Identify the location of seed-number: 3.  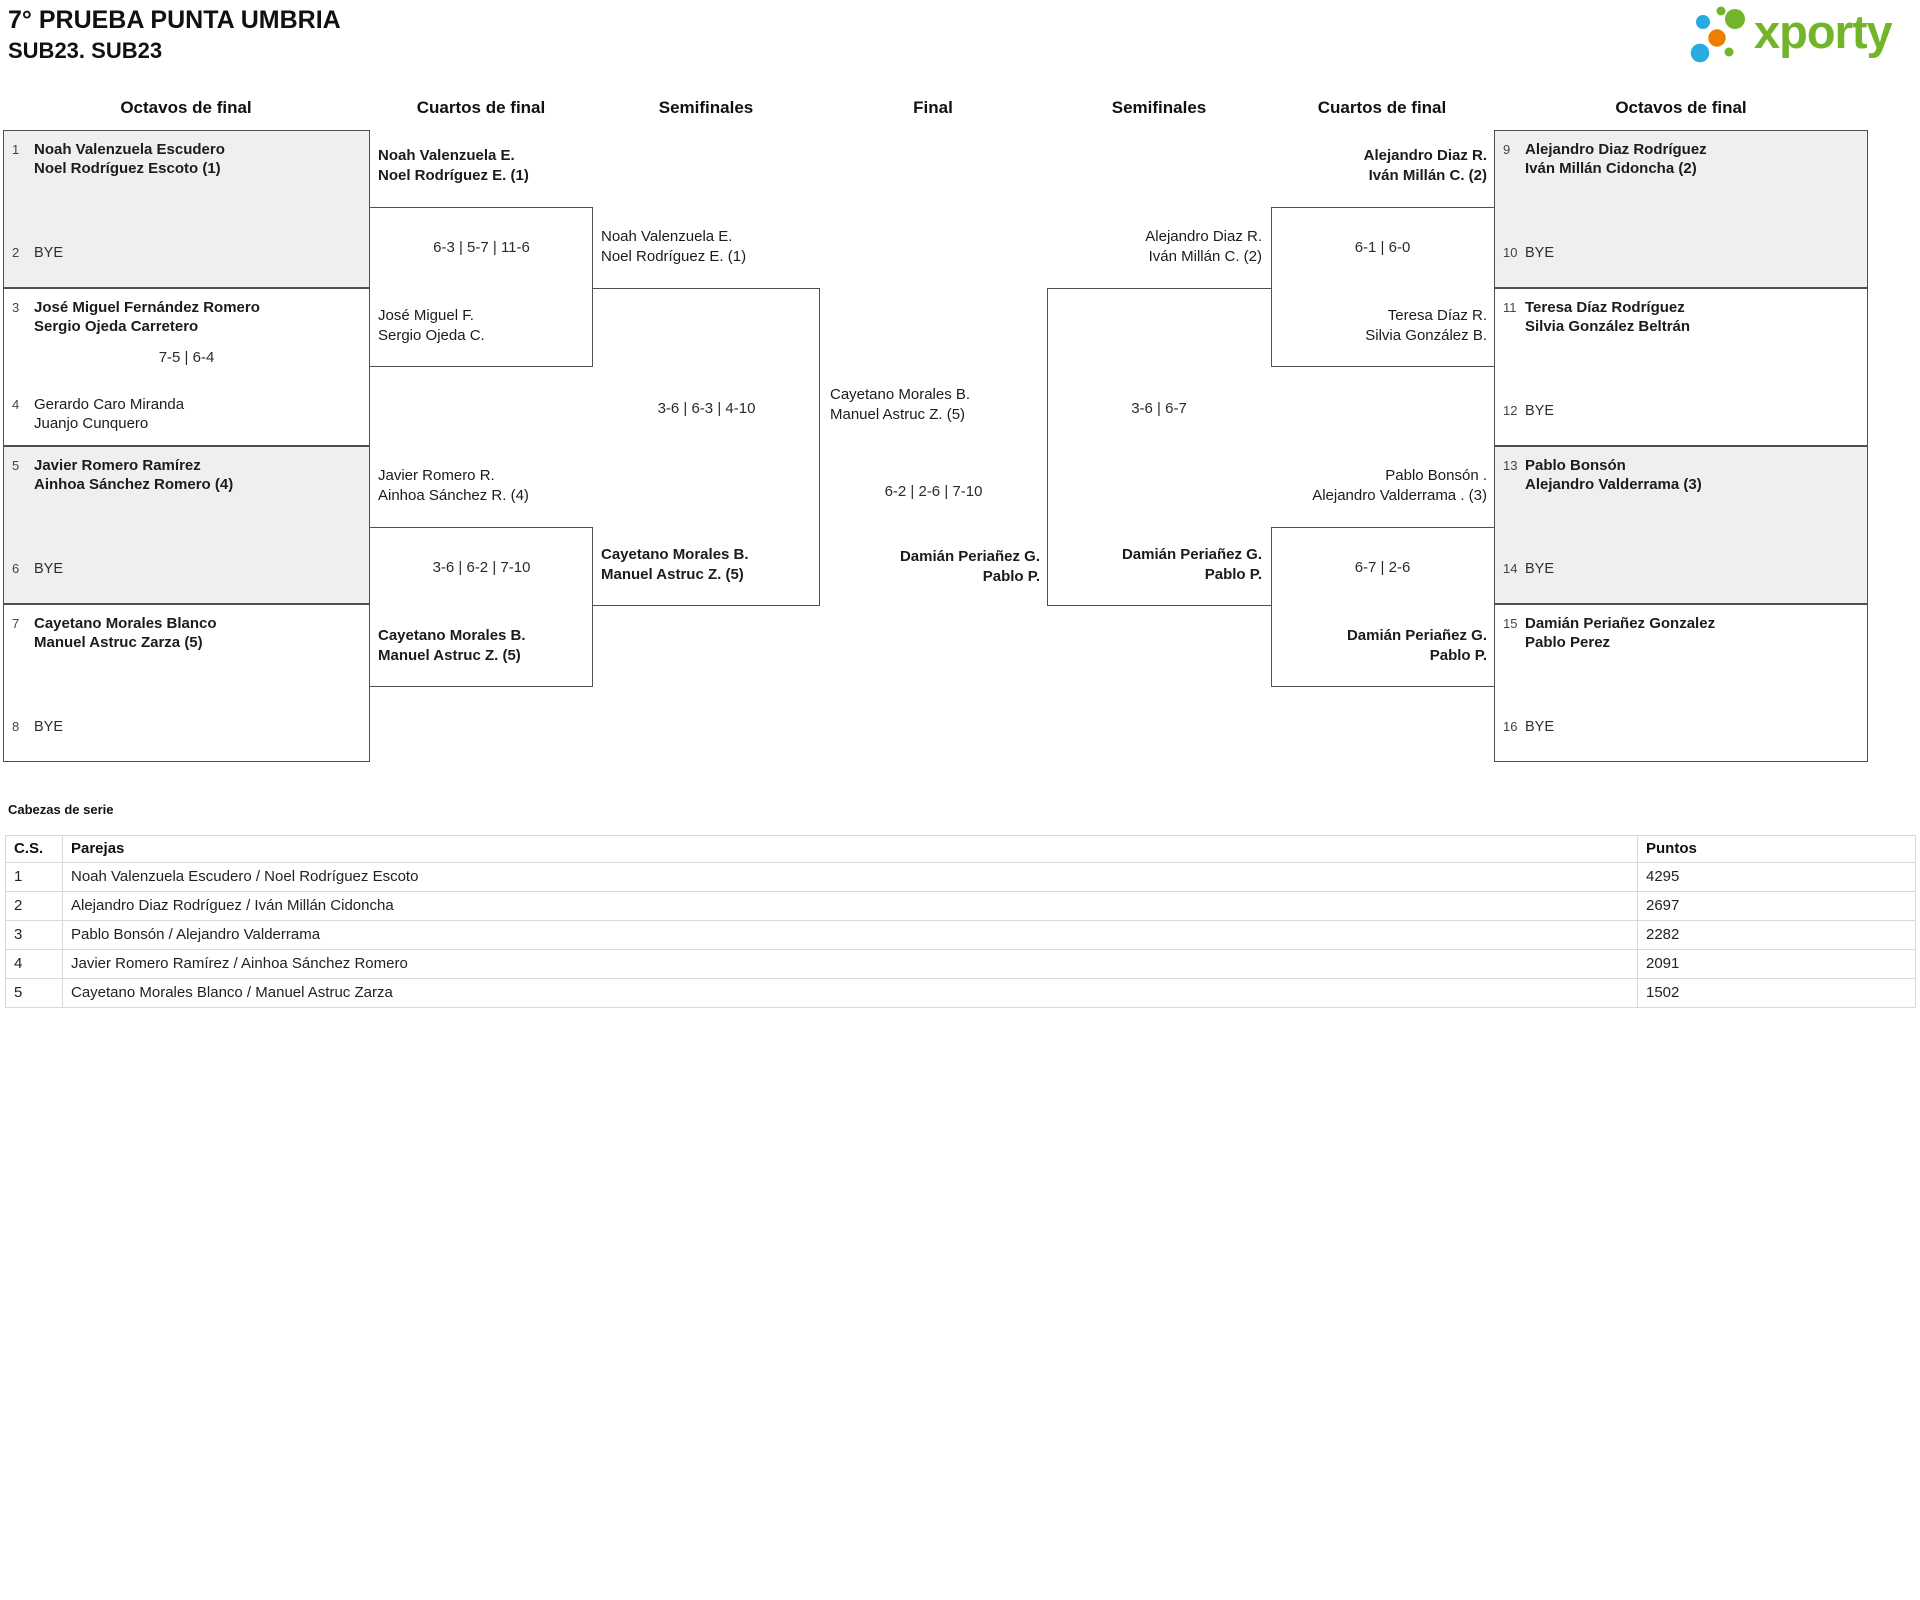
(16, 307).